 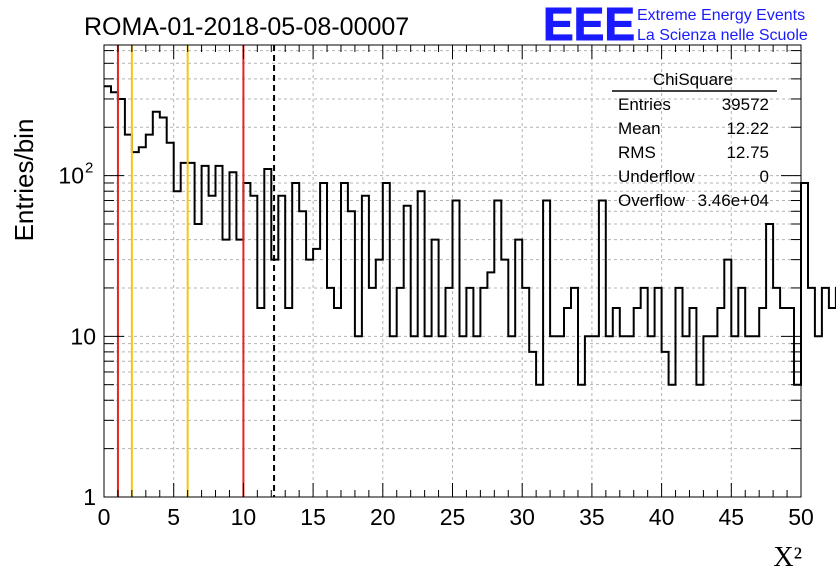 What do you see at coordinates (745, 104) in the screenshot?
I see `stats-value: 39572` at bounding box center [745, 104].